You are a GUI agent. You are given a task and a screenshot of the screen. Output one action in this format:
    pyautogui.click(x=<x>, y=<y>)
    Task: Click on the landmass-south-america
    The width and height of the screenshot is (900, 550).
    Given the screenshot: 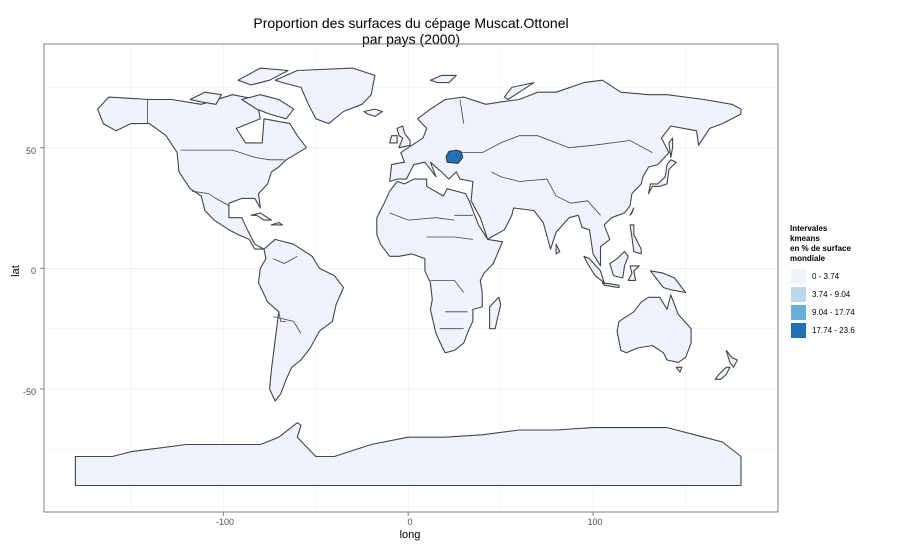 What is the action you would take?
    pyautogui.click(x=301, y=320)
    